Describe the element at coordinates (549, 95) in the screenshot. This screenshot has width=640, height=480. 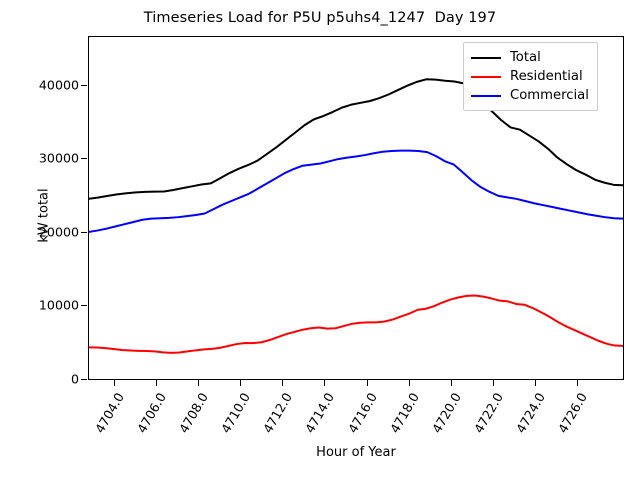
I see `legend-label: Commercial` at that location.